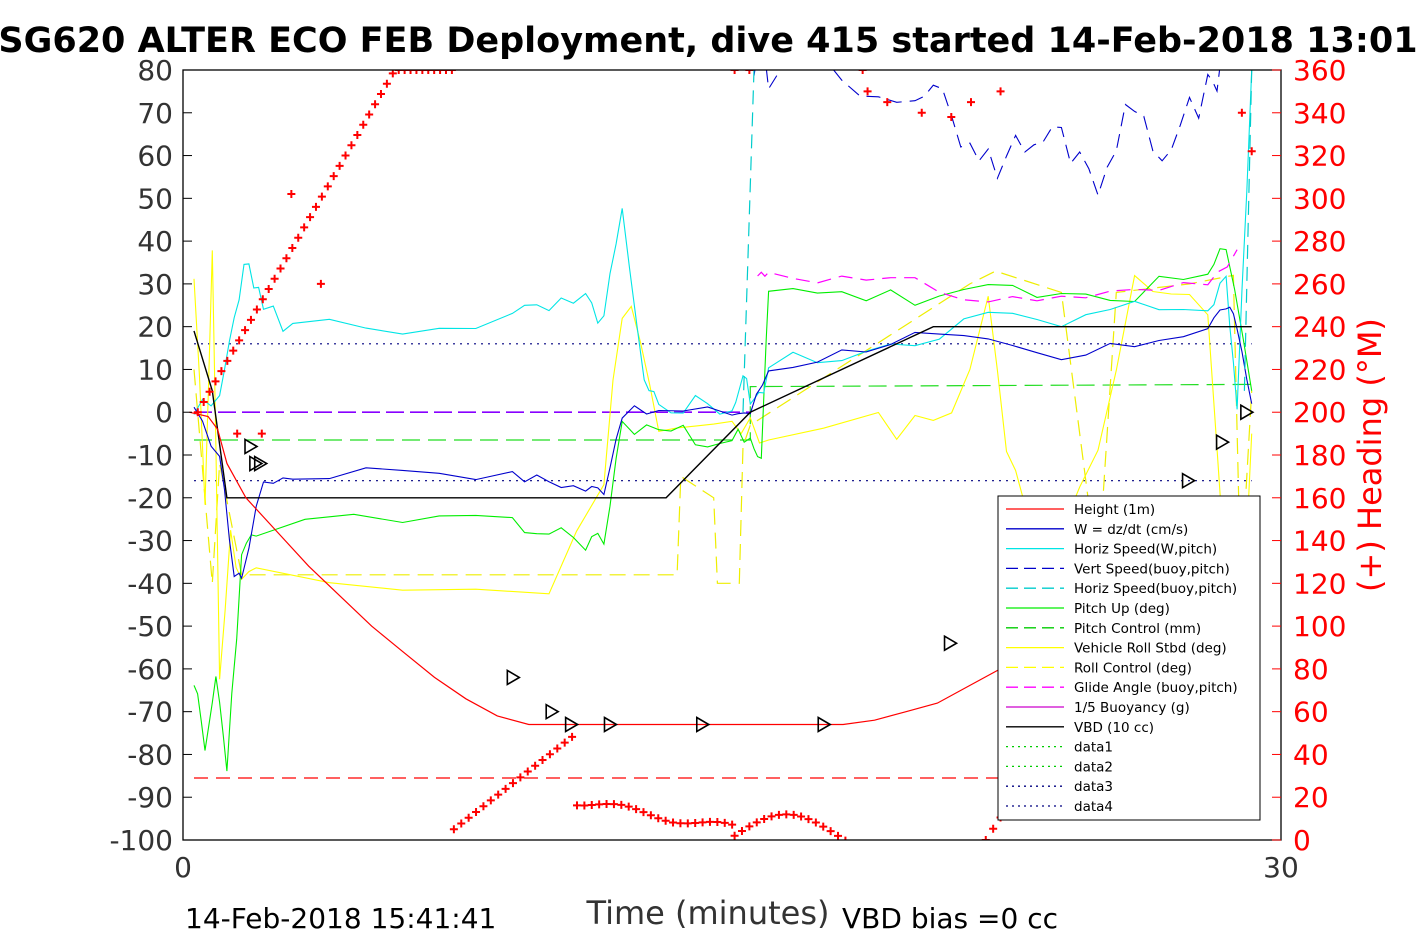 This screenshot has width=1417, height=945. I want to click on legend-label-13: data2, so click(1093, 767).